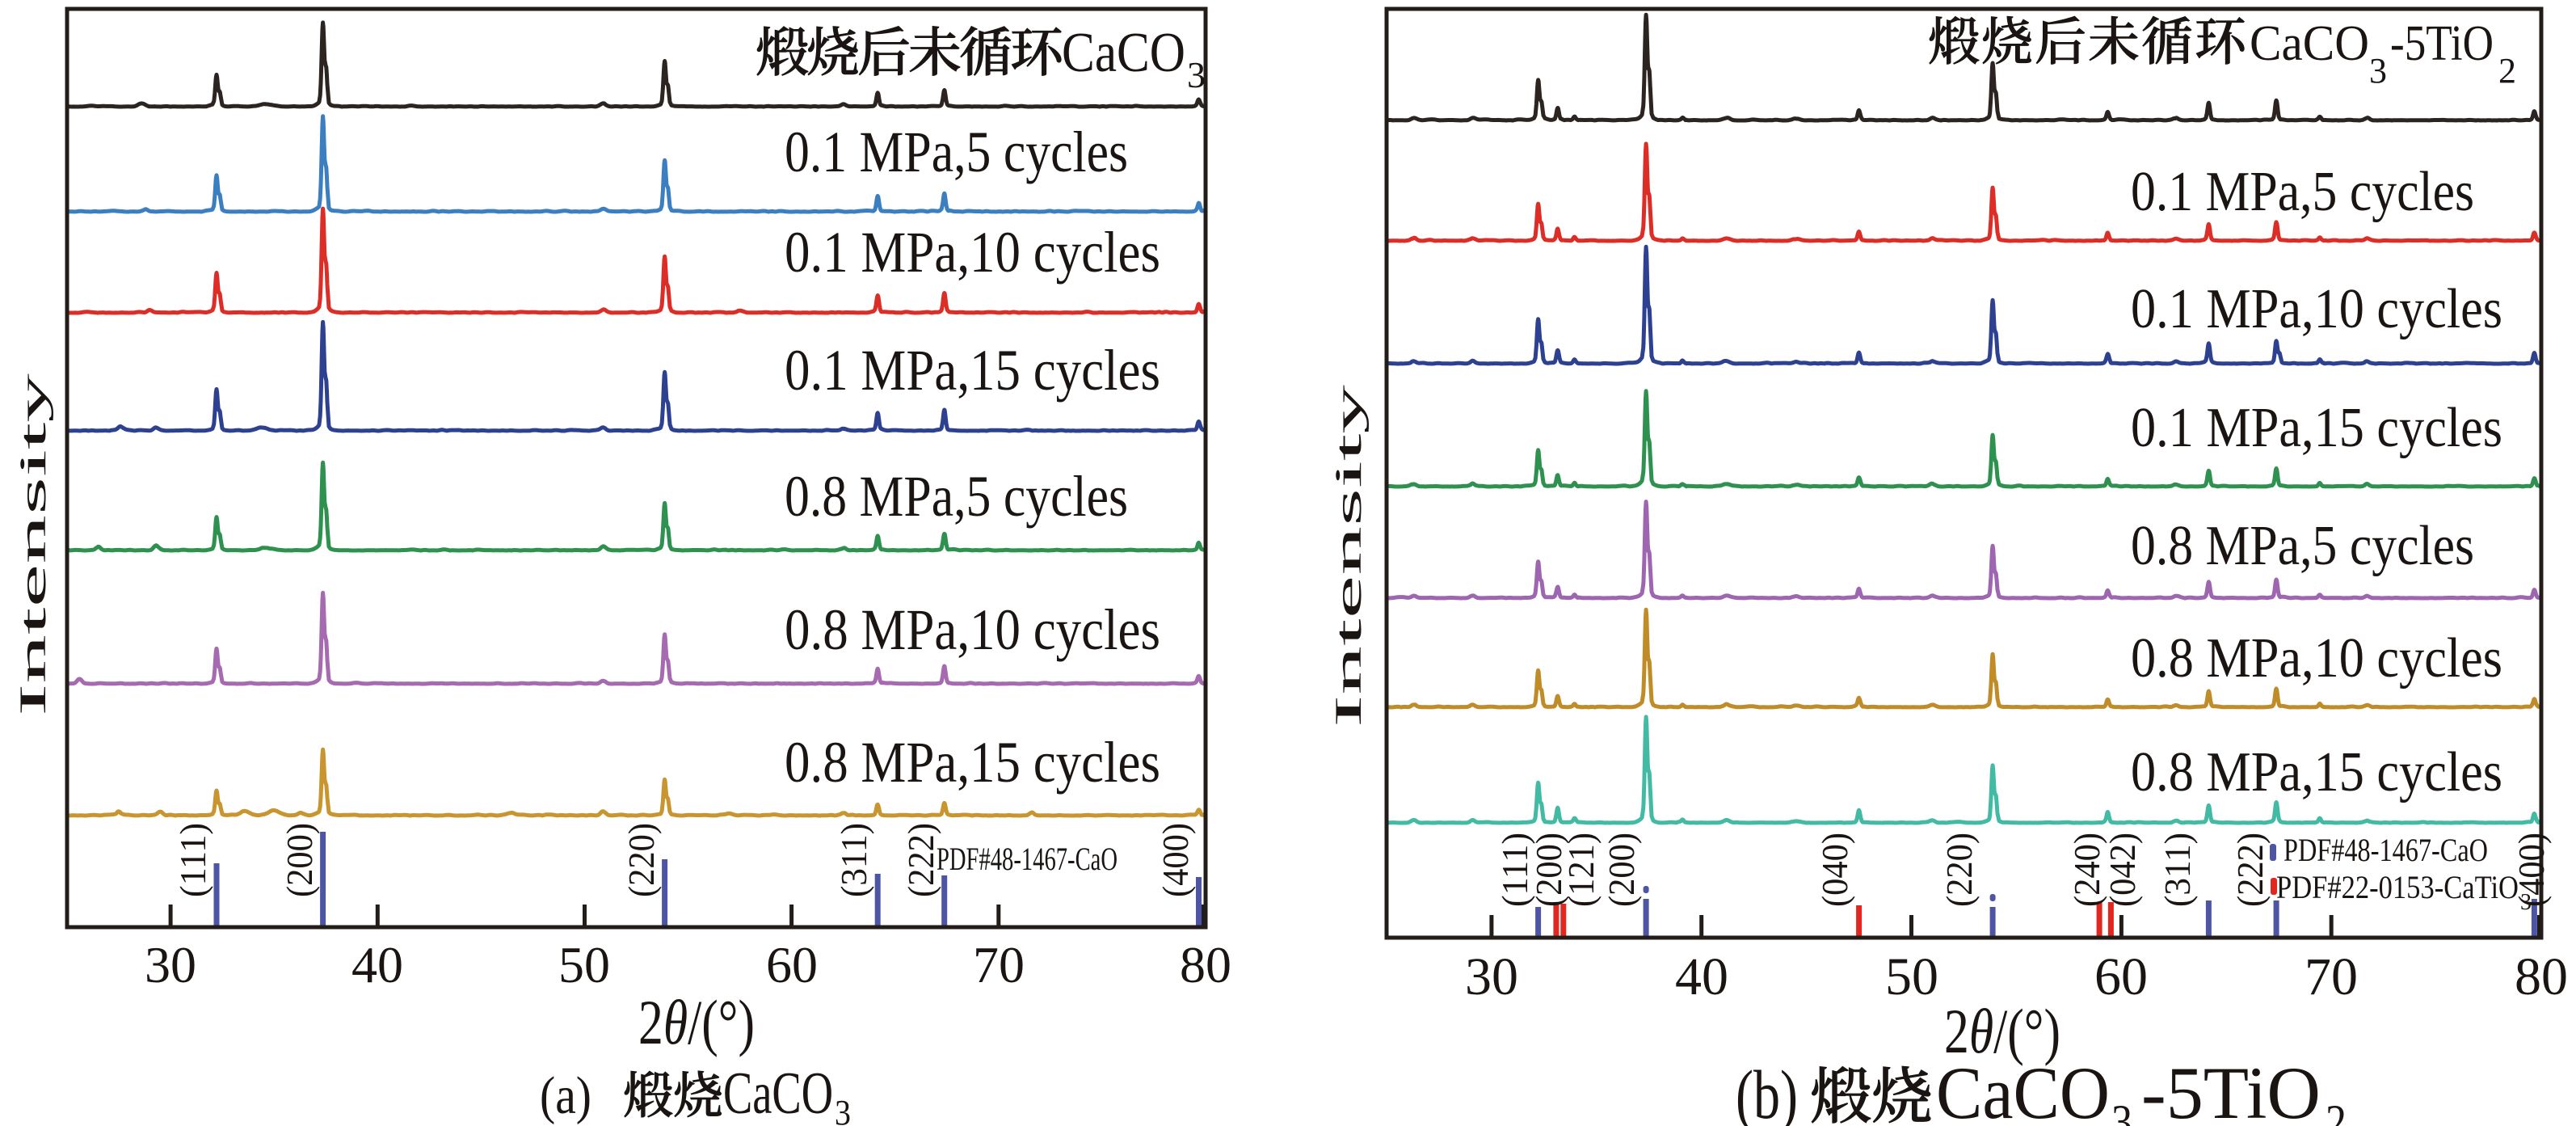 The width and height of the screenshot is (2576, 1126). Describe the element at coordinates (1767, 1091) in the screenshot. I see `svg-text: (b)` at that location.